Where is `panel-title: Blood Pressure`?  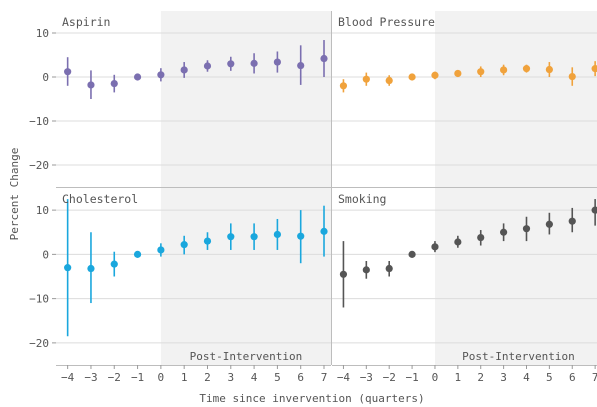 panel-title: Blood Pressure is located at coordinates (386, 22).